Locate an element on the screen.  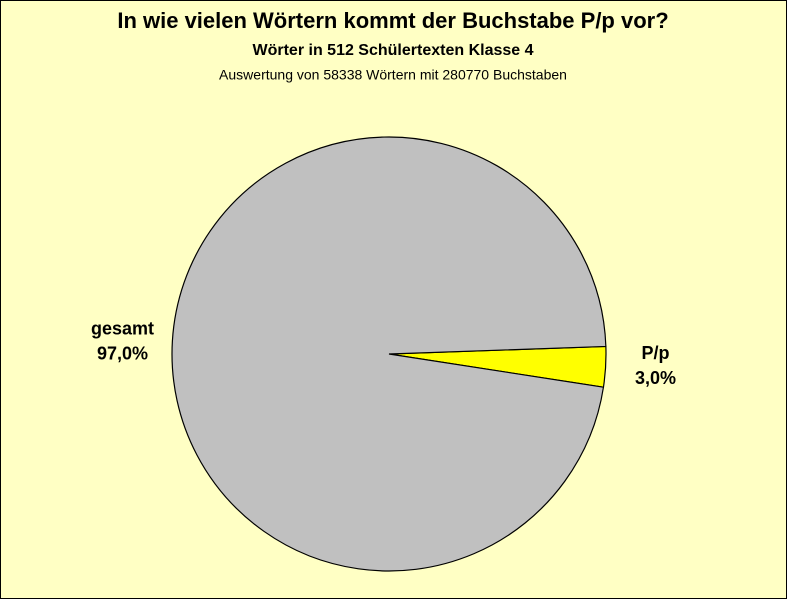
slice-label: P/p is located at coordinates (656, 353).